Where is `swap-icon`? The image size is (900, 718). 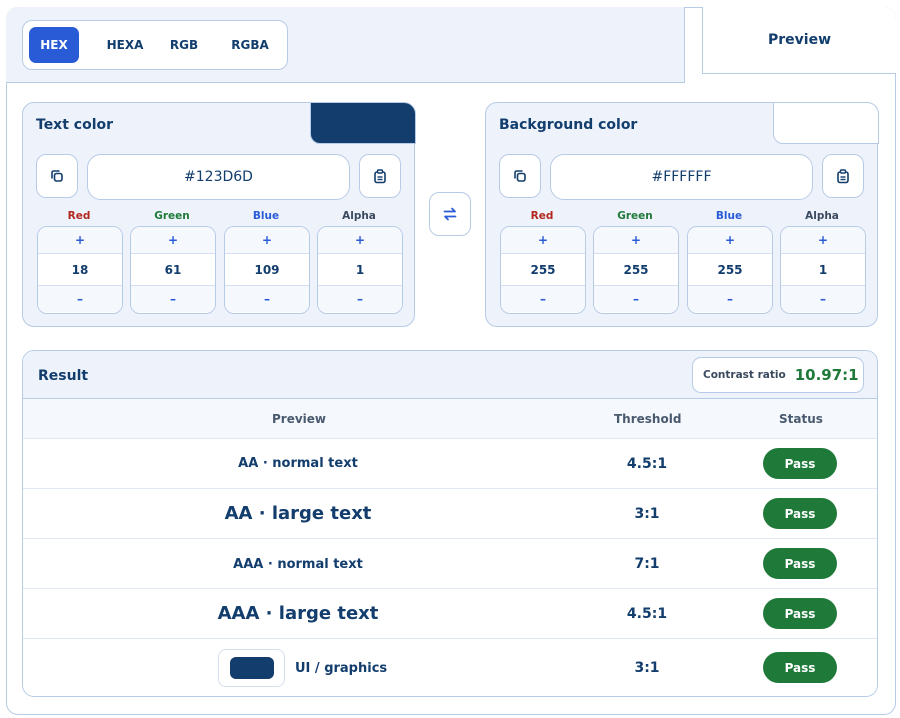
swap-icon is located at coordinates (450, 214).